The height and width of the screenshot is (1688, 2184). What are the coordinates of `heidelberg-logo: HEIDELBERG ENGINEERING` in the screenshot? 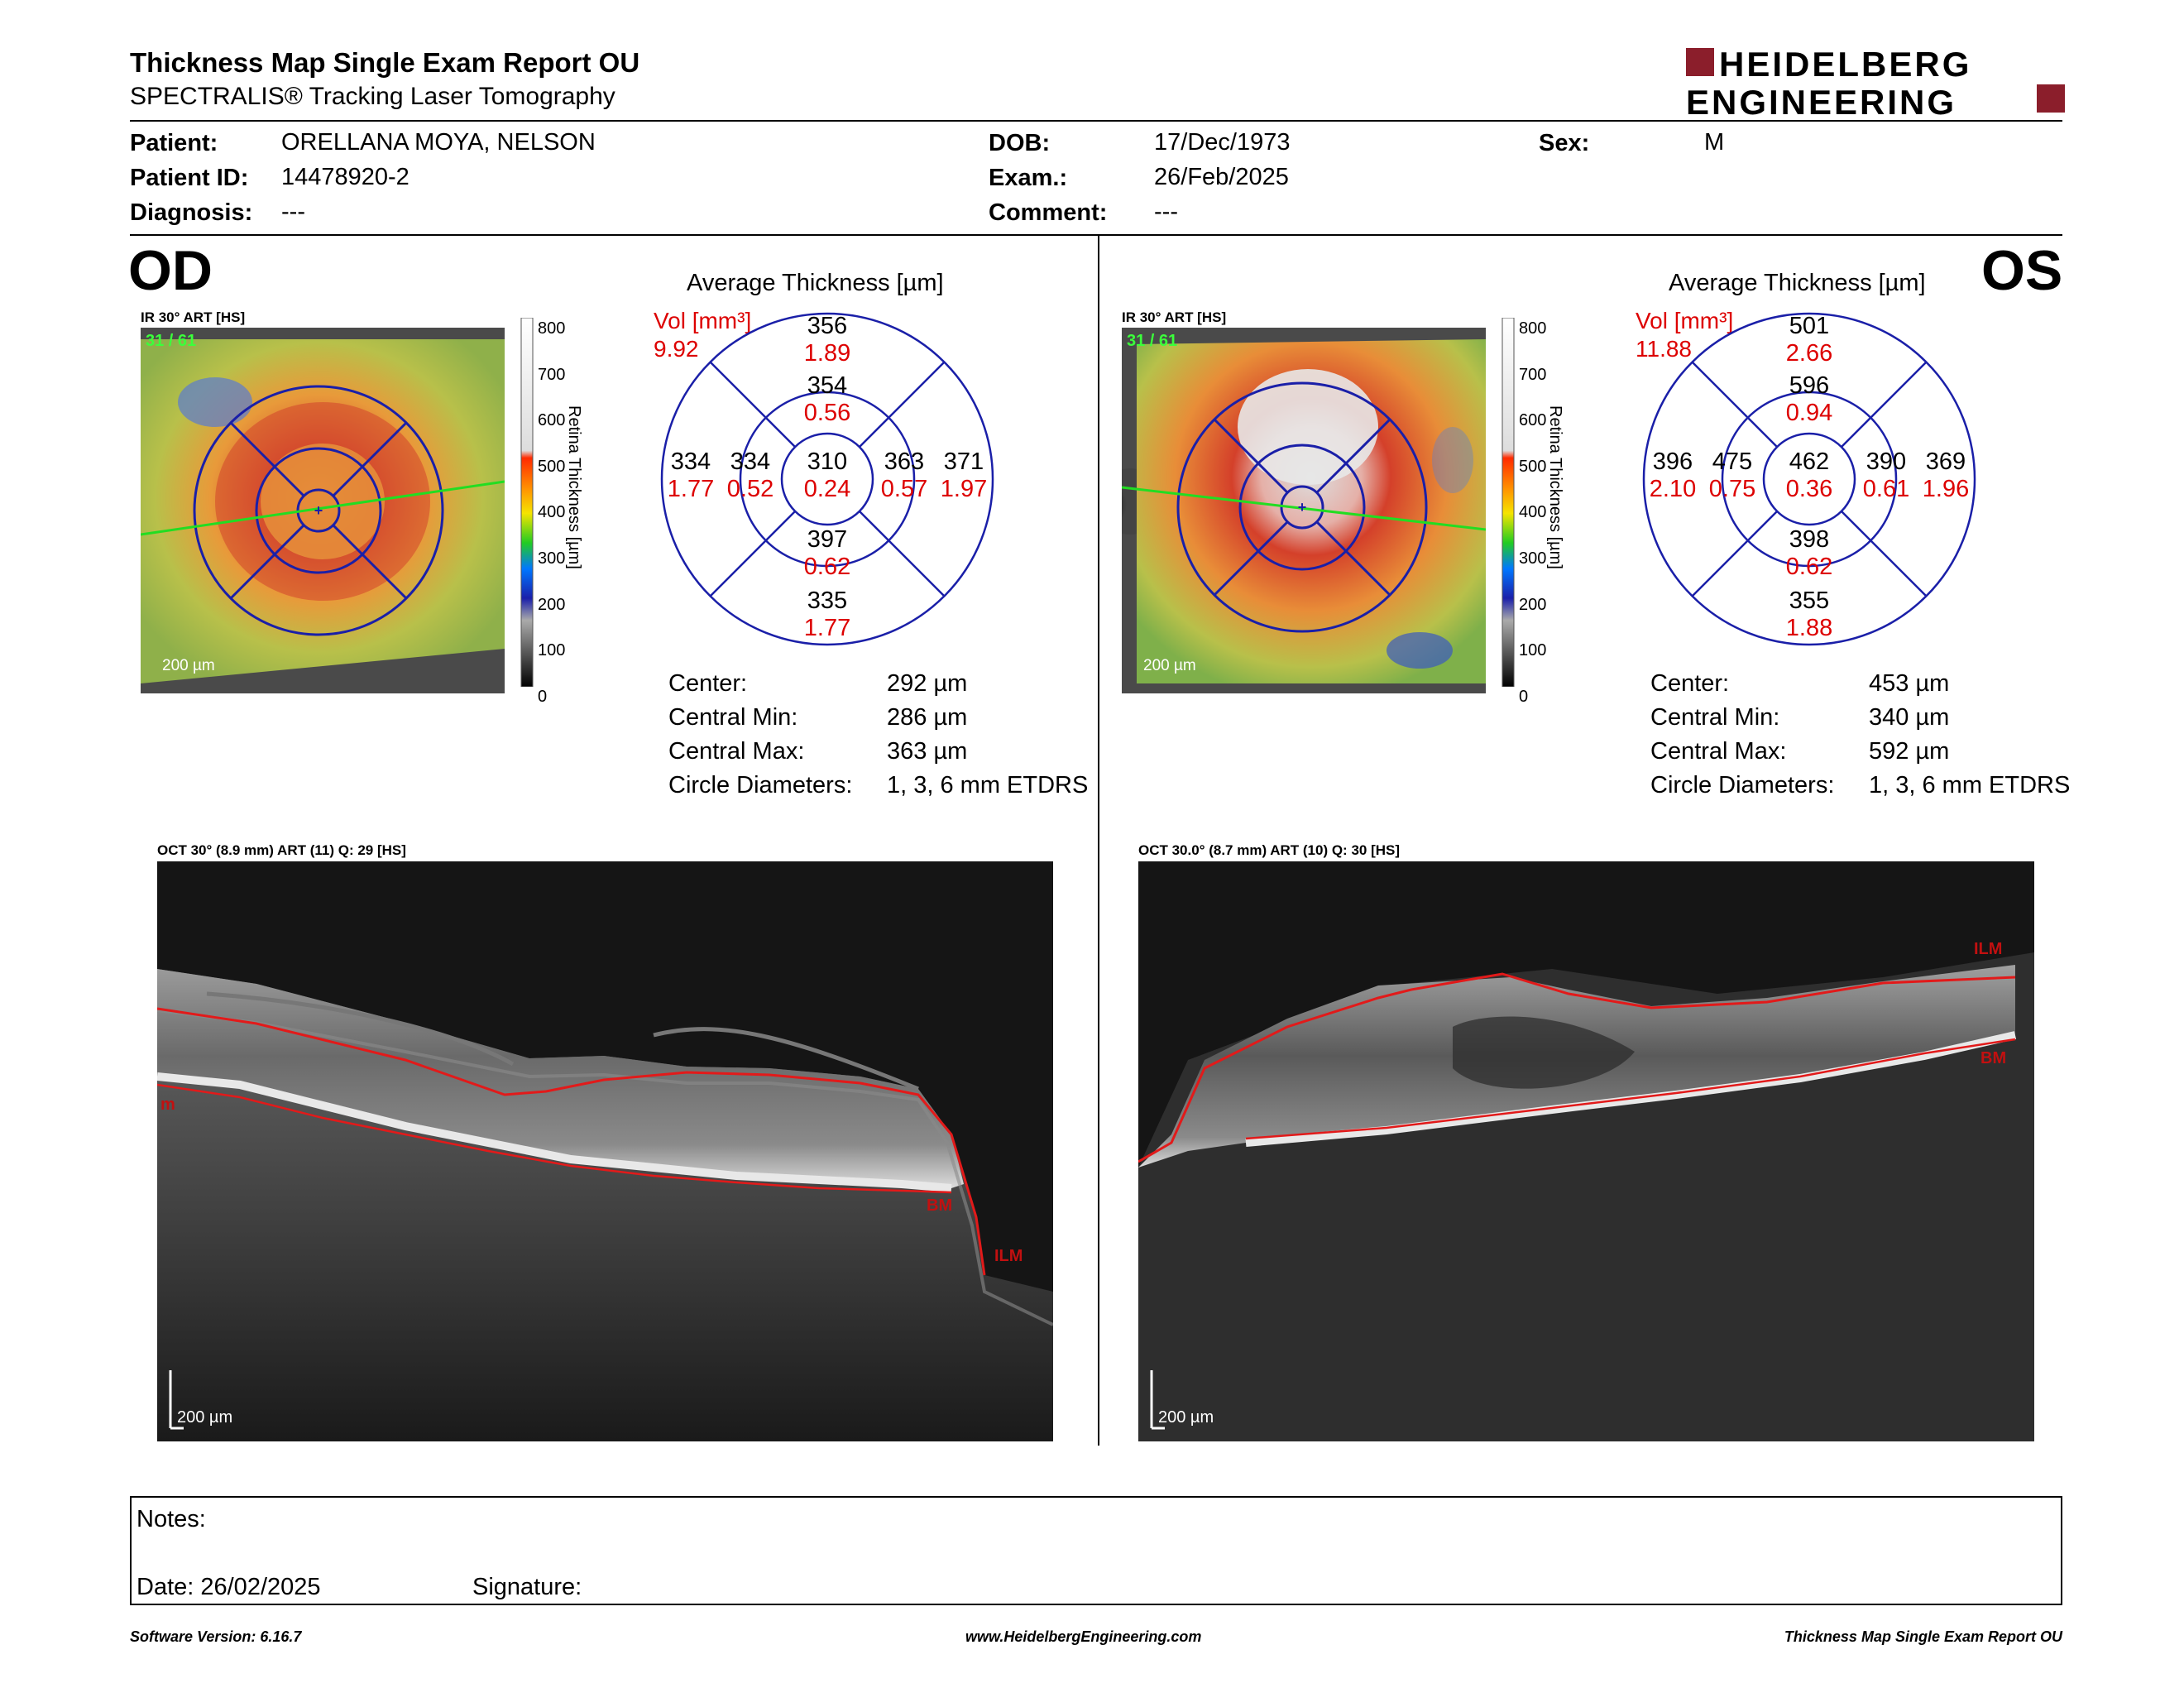 It's located at (1875, 82).